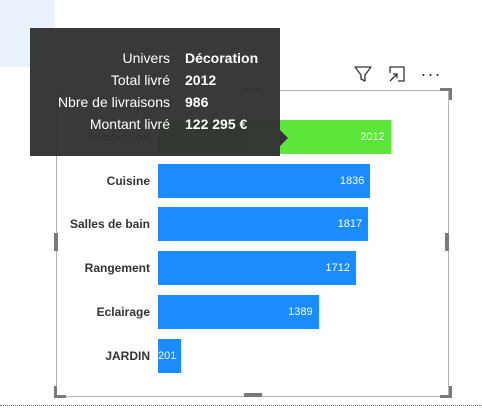 The height and width of the screenshot is (417, 482). I want to click on more-options-button: ···, so click(431, 74).